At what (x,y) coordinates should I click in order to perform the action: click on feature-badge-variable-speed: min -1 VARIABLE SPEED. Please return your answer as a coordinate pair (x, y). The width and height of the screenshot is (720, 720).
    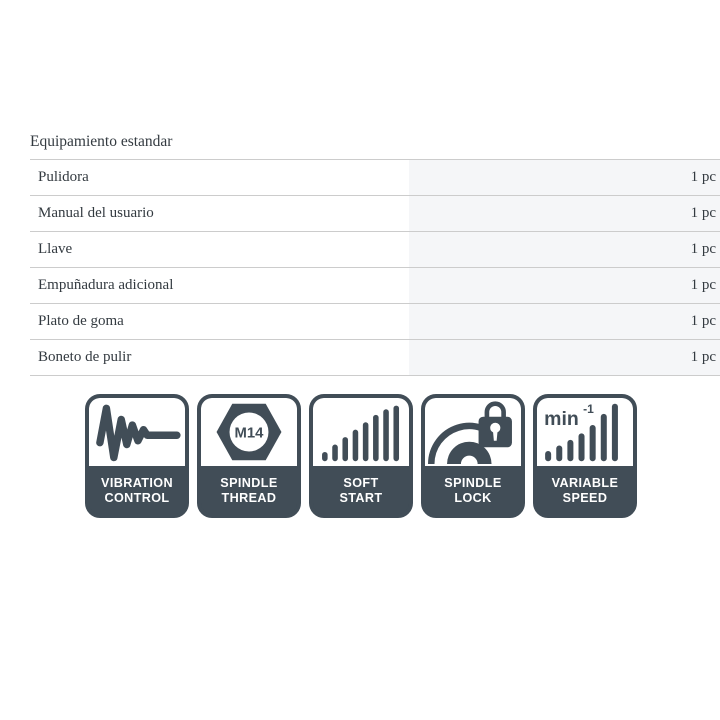
    Looking at the image, I should click on (585, 456).